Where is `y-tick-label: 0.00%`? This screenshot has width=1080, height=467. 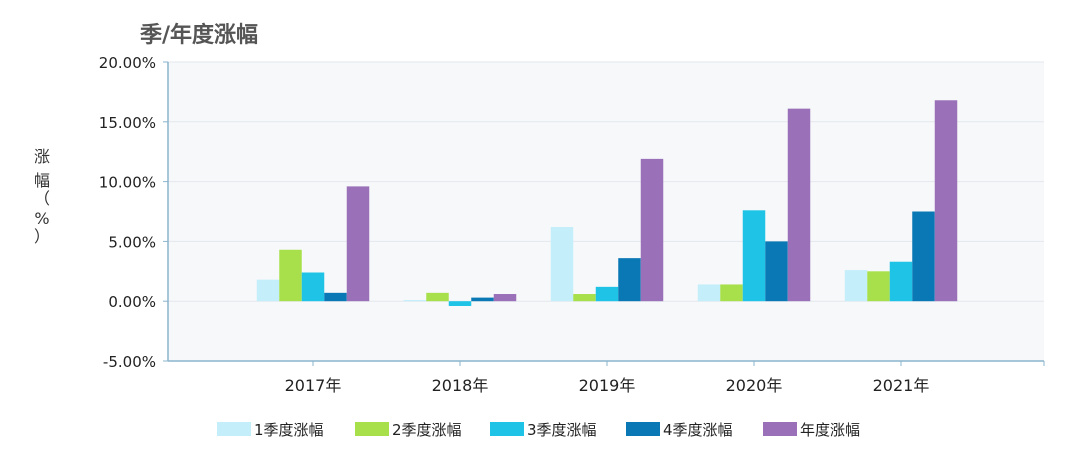
y-tick-label: 0.00% is located at coordinates (132, 302).